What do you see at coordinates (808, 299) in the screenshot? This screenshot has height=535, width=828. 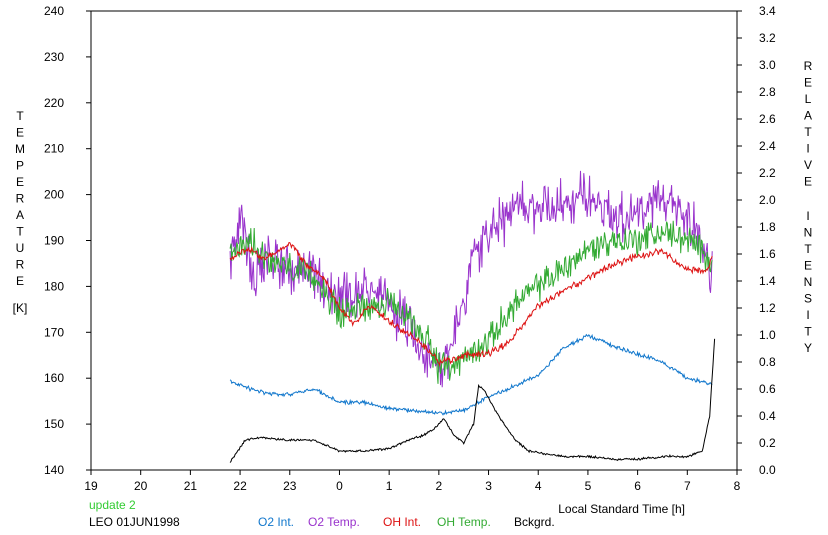 I see `right-axis-title-letter: S` at bounding box center [808, 299].